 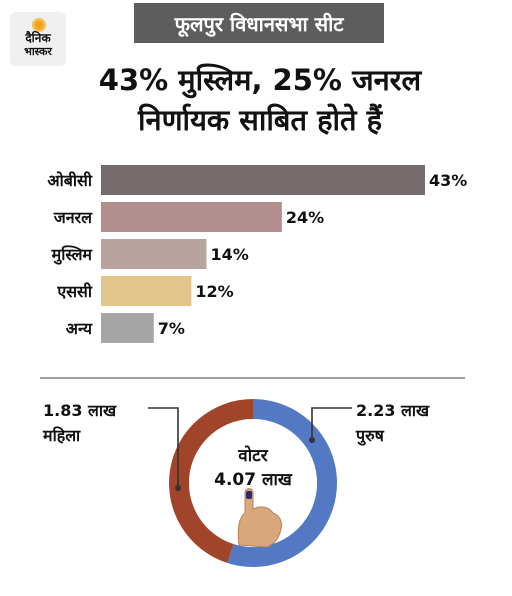 What do you see at coordinates (74, 291) in the screenshot?
I see `bar-category-label: एससी` at bounding box center [74, 291].